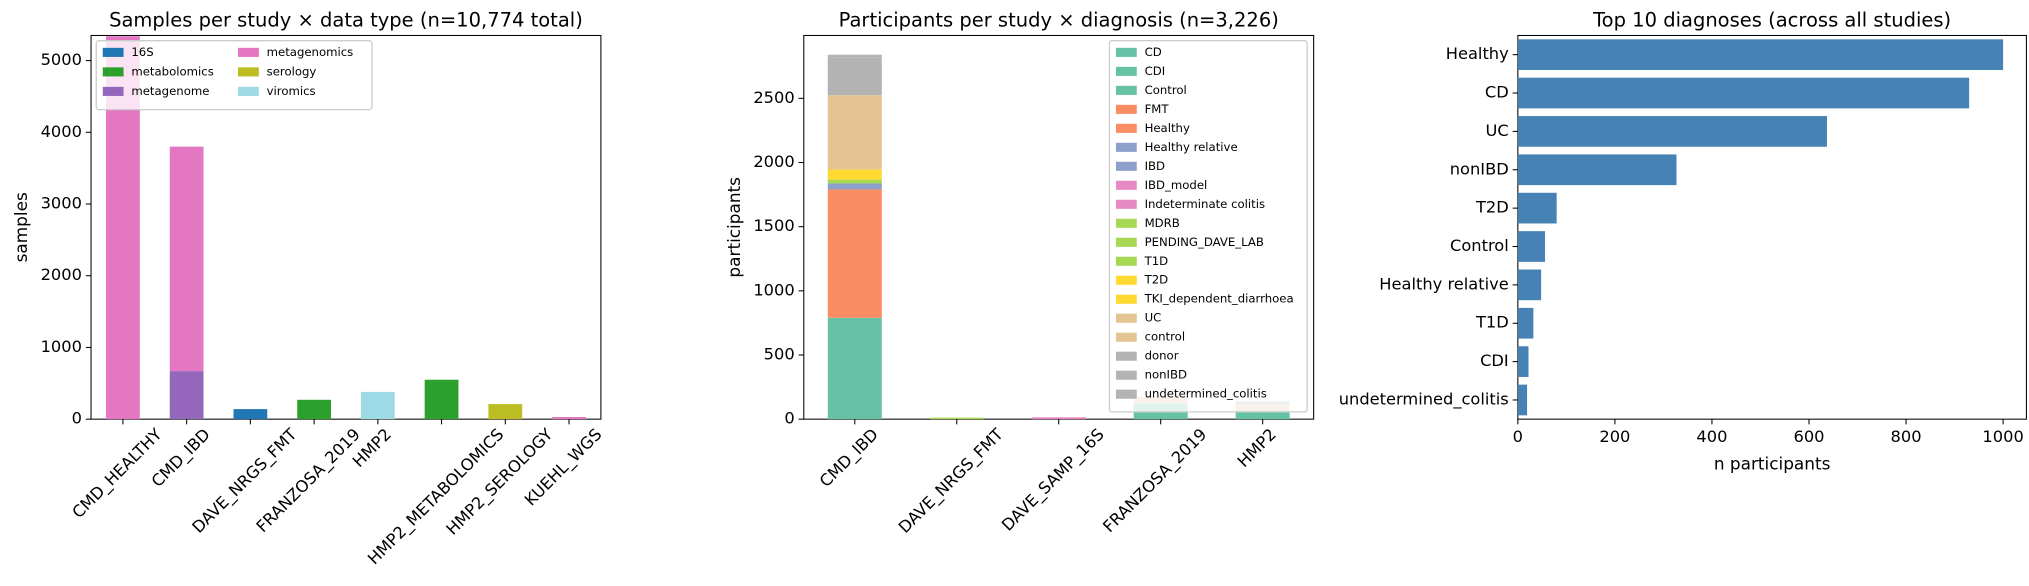 This screenshot has height=586, width=2029. Describe the element at coordinates (1711, 436) in the screenshot. I see `x-tick-label: 400` at that location.